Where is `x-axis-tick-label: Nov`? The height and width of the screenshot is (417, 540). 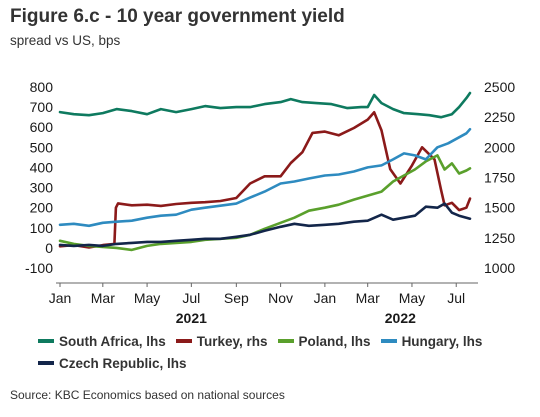
x-axis-tick-label: Nov is located at coordinates (280, 298).